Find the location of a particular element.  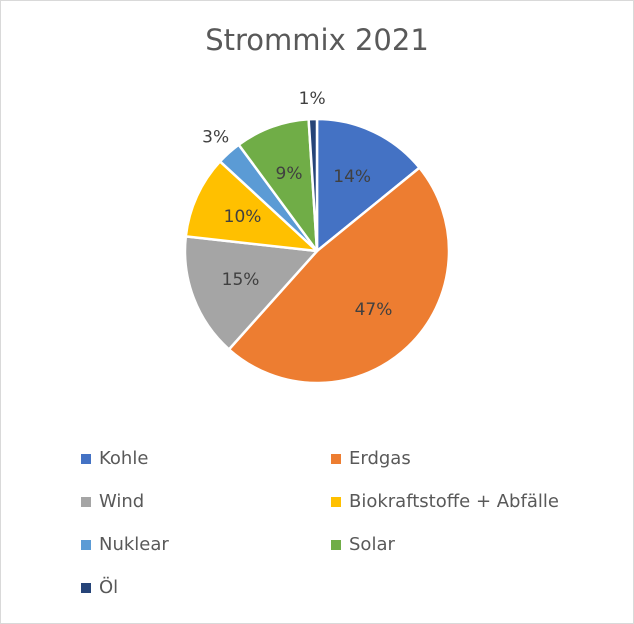

data-label-nuklear: 3% is located at coordinates (215, 138).